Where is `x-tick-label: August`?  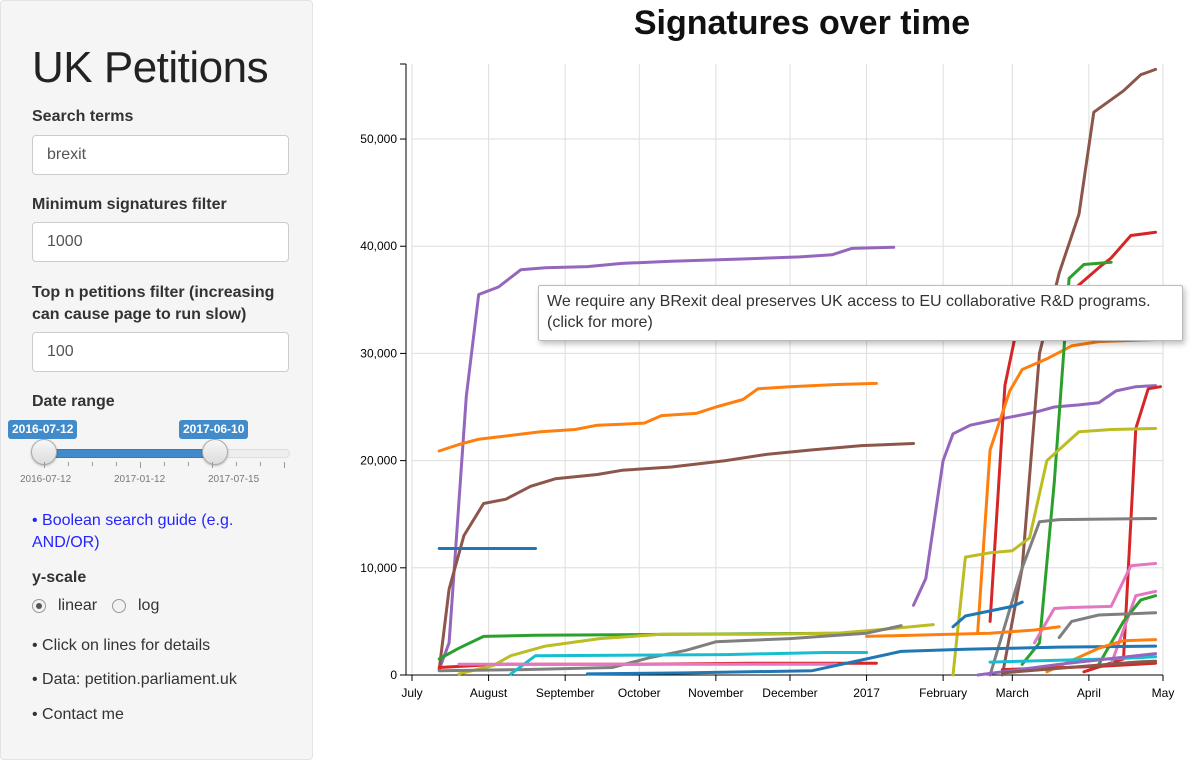
x-tick-label: August is located at coordinates (489, 693).